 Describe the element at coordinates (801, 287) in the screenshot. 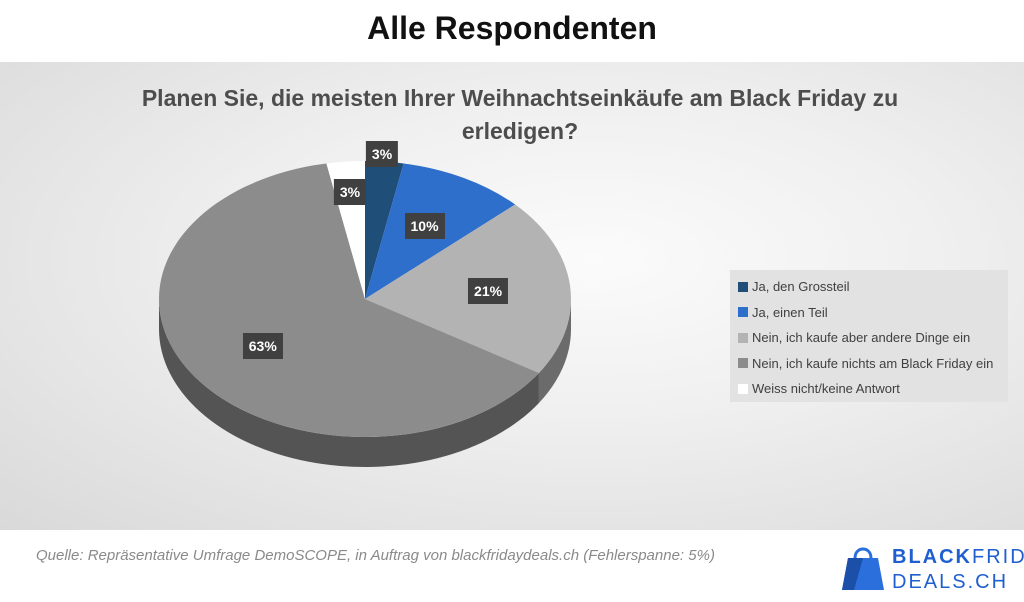

I see `legend-label: Ja, den Grossteil` at that location.